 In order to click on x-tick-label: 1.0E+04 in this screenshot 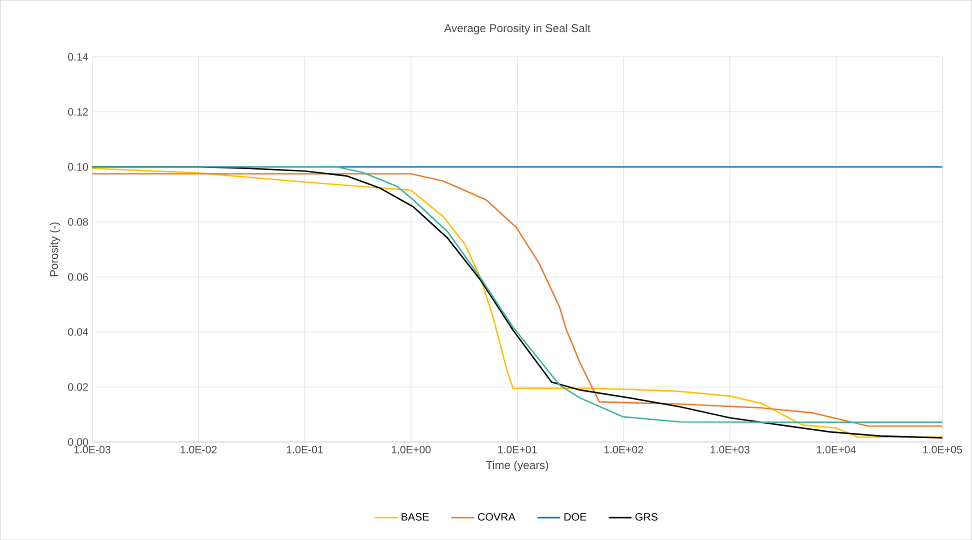, I will do `click(836, 450)`.